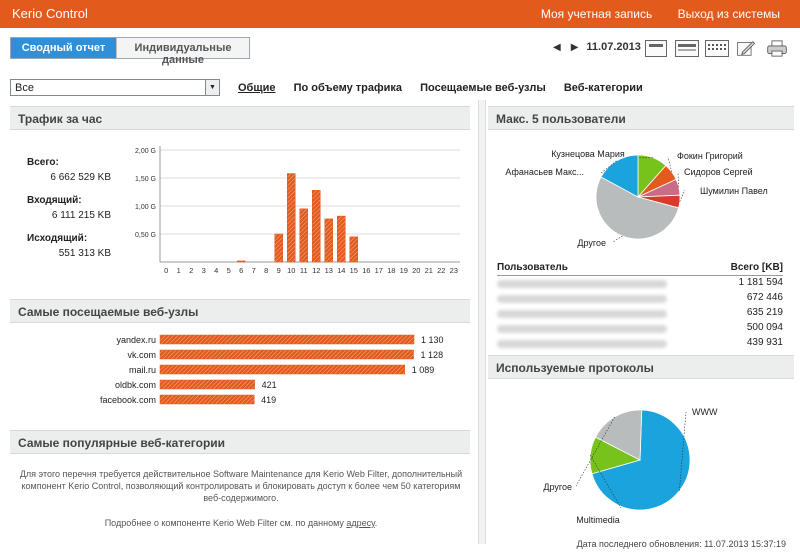  I want to click on table-row: 439 931, so click(640, 344).